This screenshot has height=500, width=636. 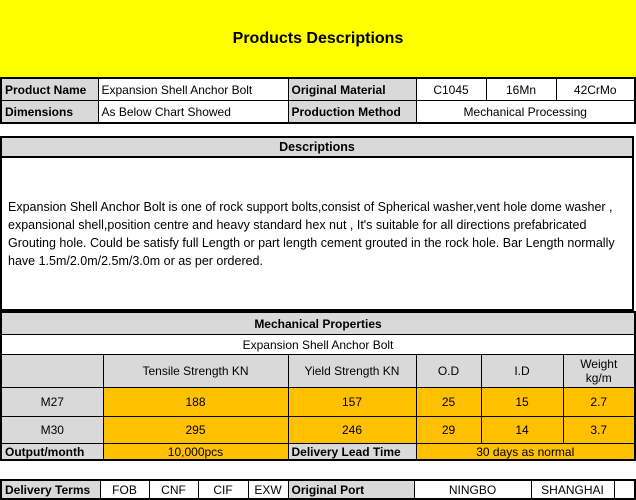 What do you see at coordinates (472, 489) in the screenshot?
I see `port-cell: NINGBO` at bounding box center [472, 489].